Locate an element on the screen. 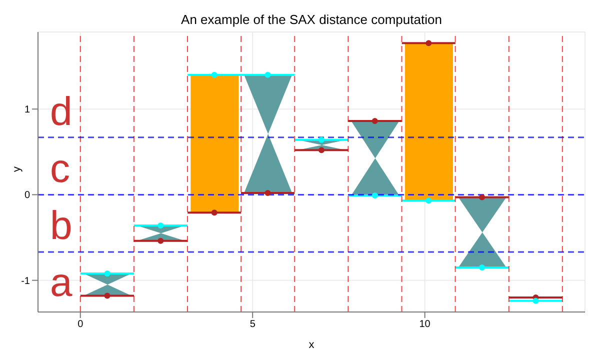  y-tick-label: 0 is located at coordinates (27, 196).